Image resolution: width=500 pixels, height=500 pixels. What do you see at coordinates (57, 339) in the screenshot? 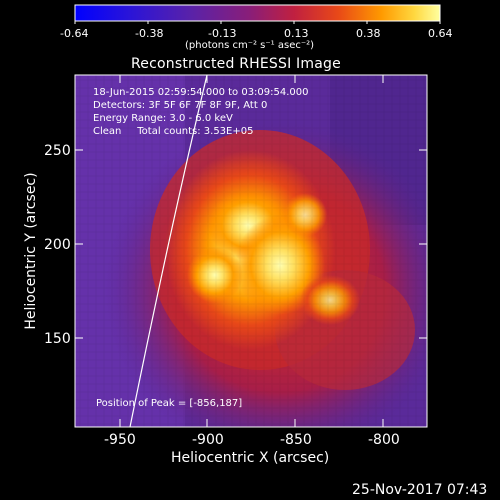
I see `y-tick-label: 150` at bounding box center [57, 339].